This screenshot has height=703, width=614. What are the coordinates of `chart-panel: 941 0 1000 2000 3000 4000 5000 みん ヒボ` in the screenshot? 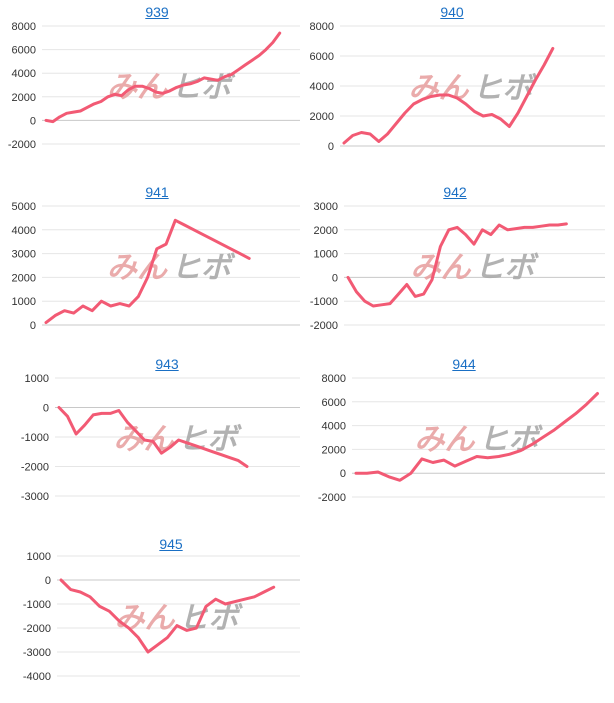 It's located at (152, 260).